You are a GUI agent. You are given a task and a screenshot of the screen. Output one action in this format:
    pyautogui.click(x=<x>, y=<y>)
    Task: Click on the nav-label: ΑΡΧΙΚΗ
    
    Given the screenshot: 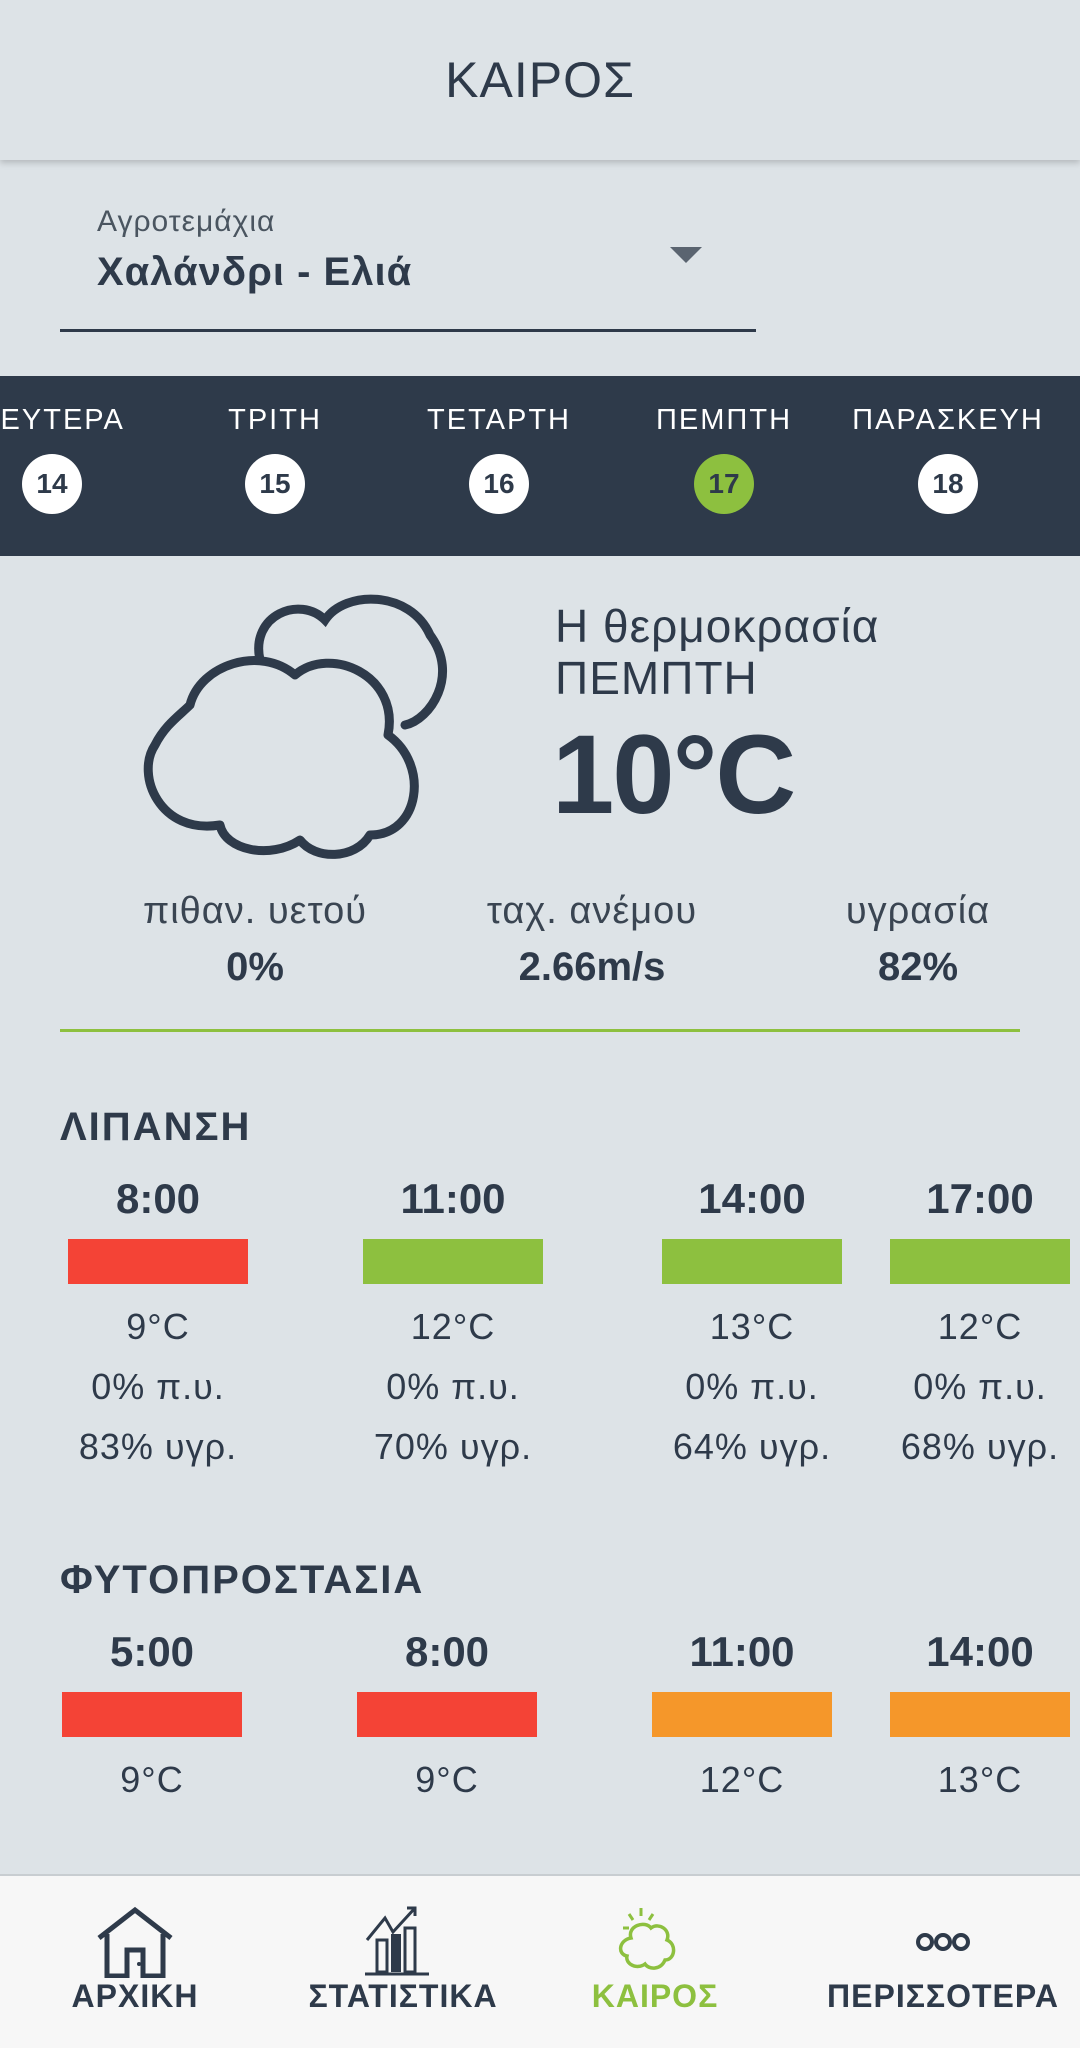 What is the action you would take?
    pyautogui.click(x=135, y=1996)
    